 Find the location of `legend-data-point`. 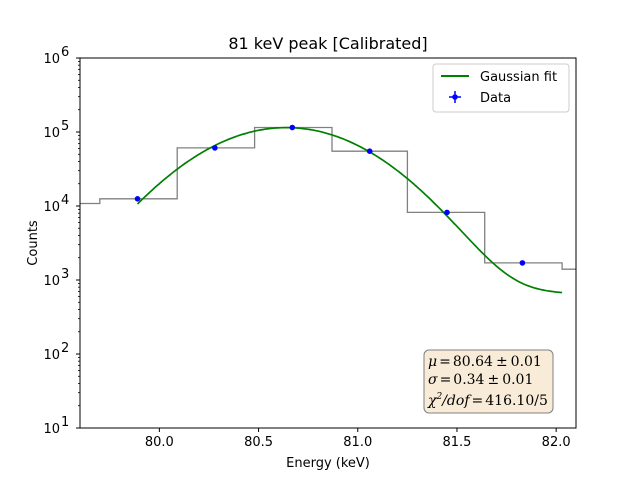

legend-data-point is located at coordinates (455, 97).